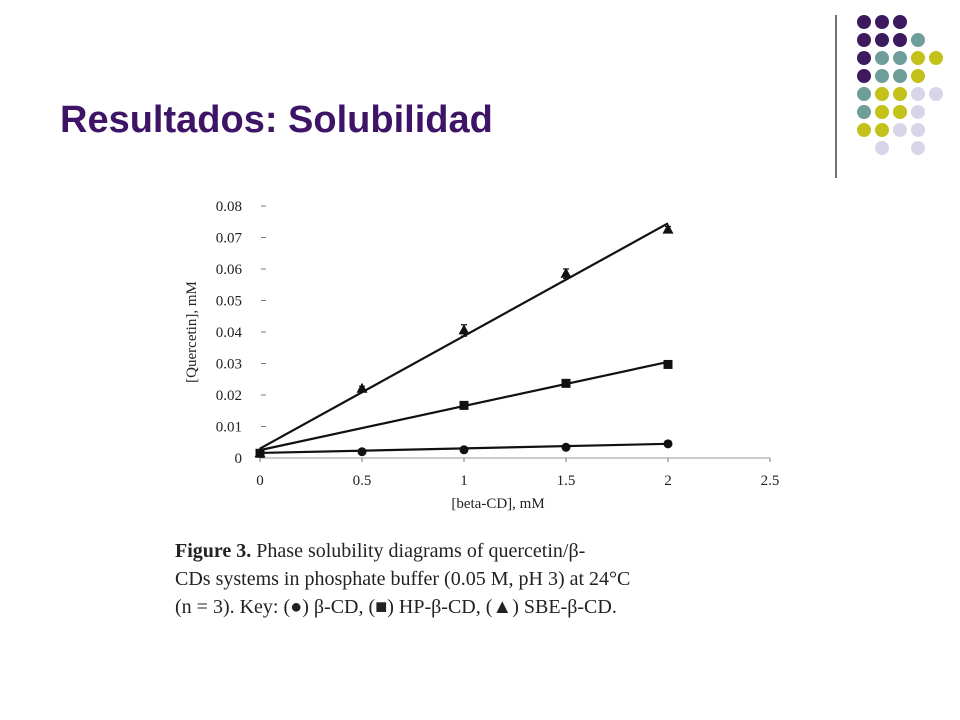 The width and height of the screenshot is (960, 720). What do you see at coordinates (464, 481) in the screenshot?
I see `x-tick-label: 1` at bounding box center [464, 481].